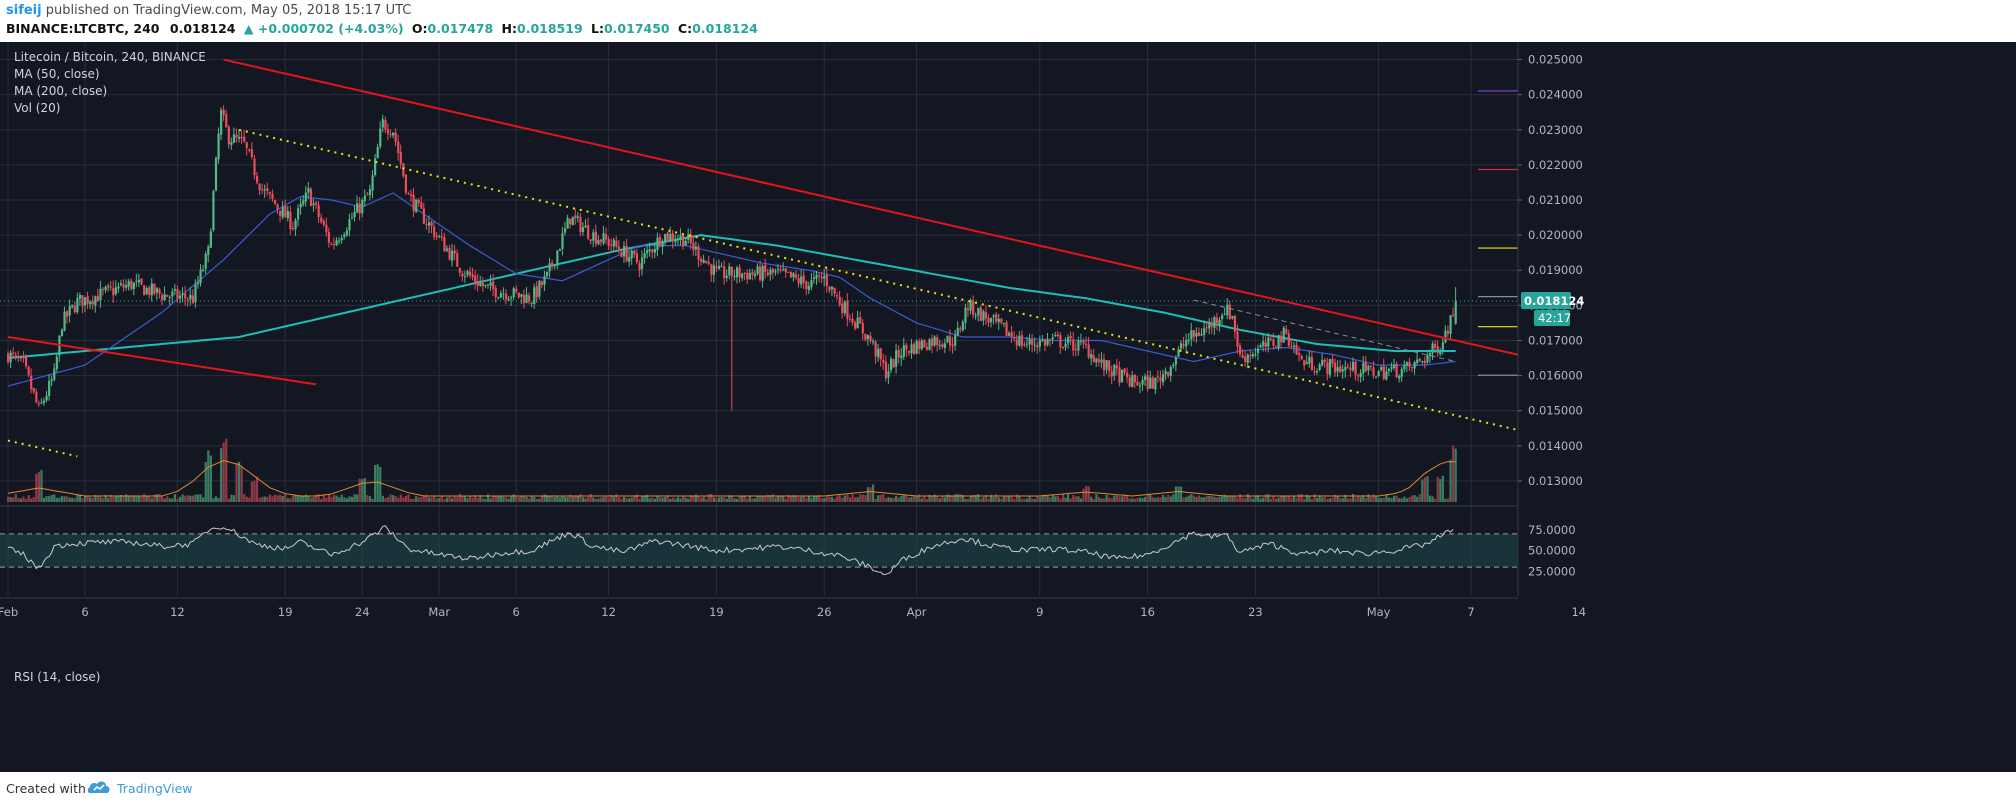 The height and width of the screenshot is (804, 2016). I want to click on tradingview-logo-icon, so click(99, 787).